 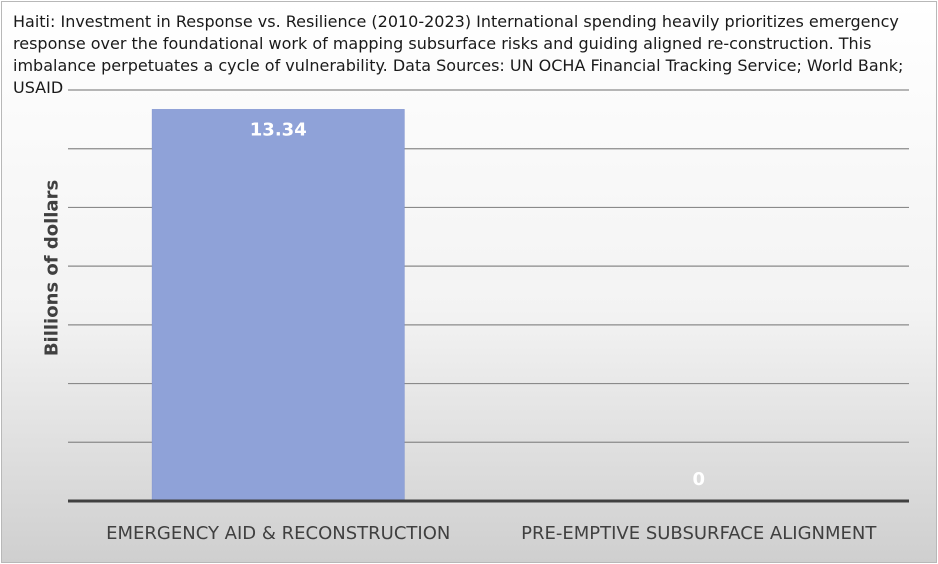 What do you see at coordinates (278, 129) in the screenshot?
I see `data-label: 13.34` at bounding box center [278, 129].